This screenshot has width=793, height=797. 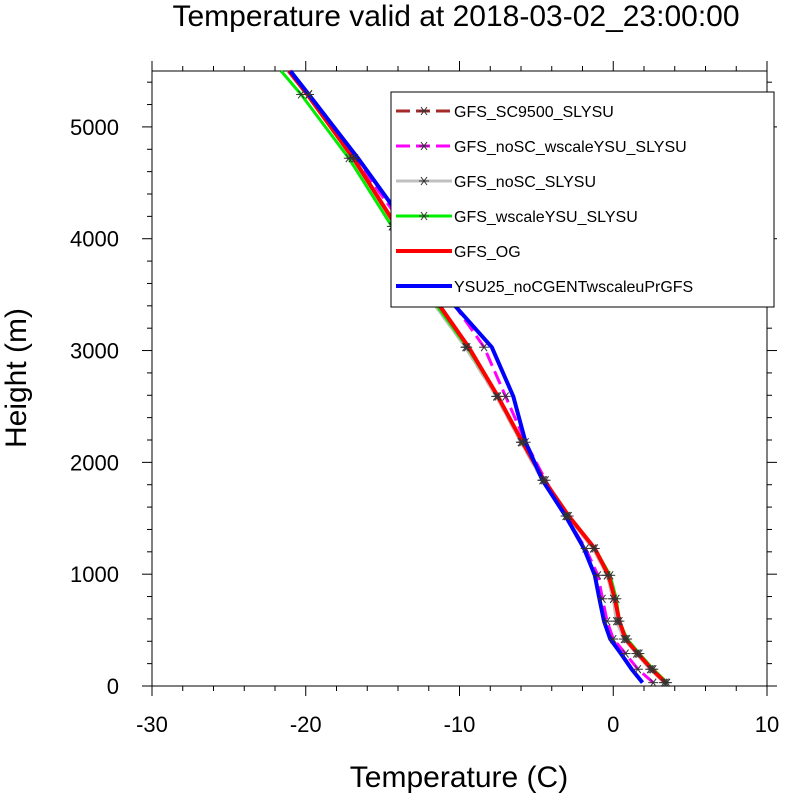 I want to click on y-tick-label: 2000, so click(x=94, y=462).